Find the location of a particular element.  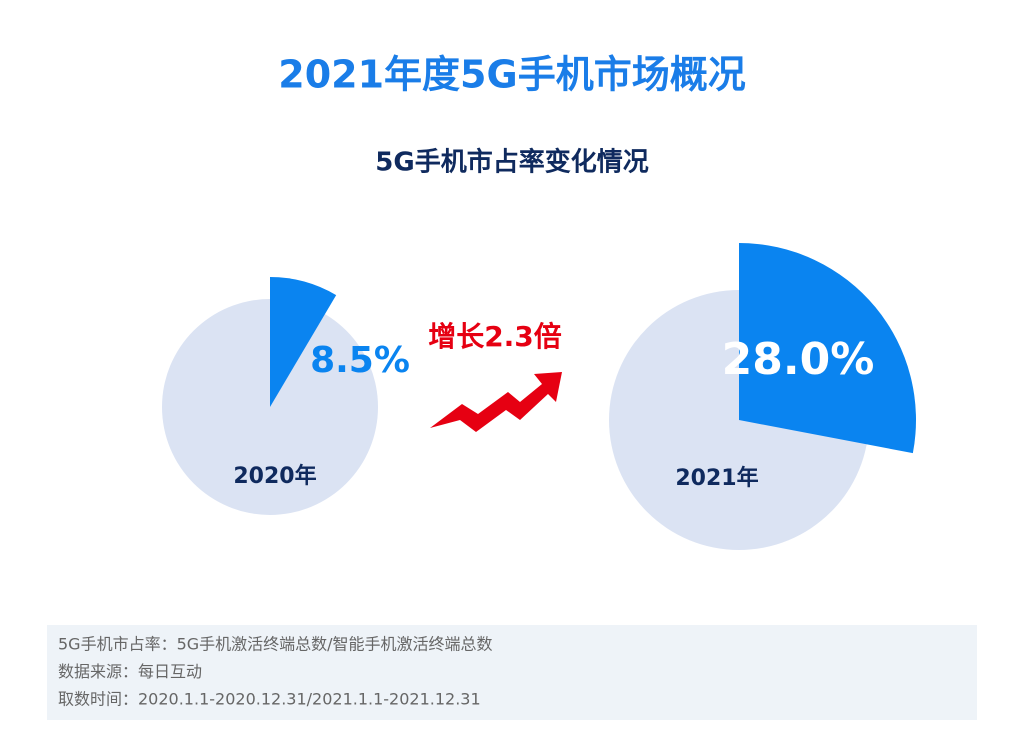

note: 数据来源：每日互动 is located at coordinates (130, 671).